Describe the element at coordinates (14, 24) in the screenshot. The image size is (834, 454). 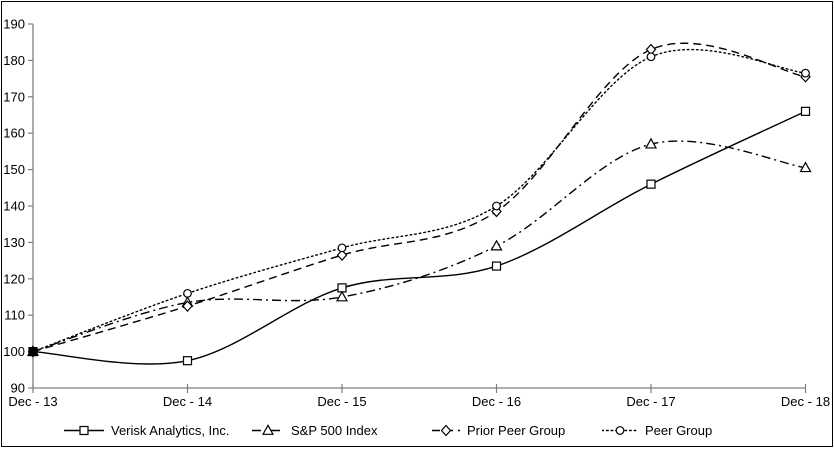
I see `y-tick-label: 190` at that location.